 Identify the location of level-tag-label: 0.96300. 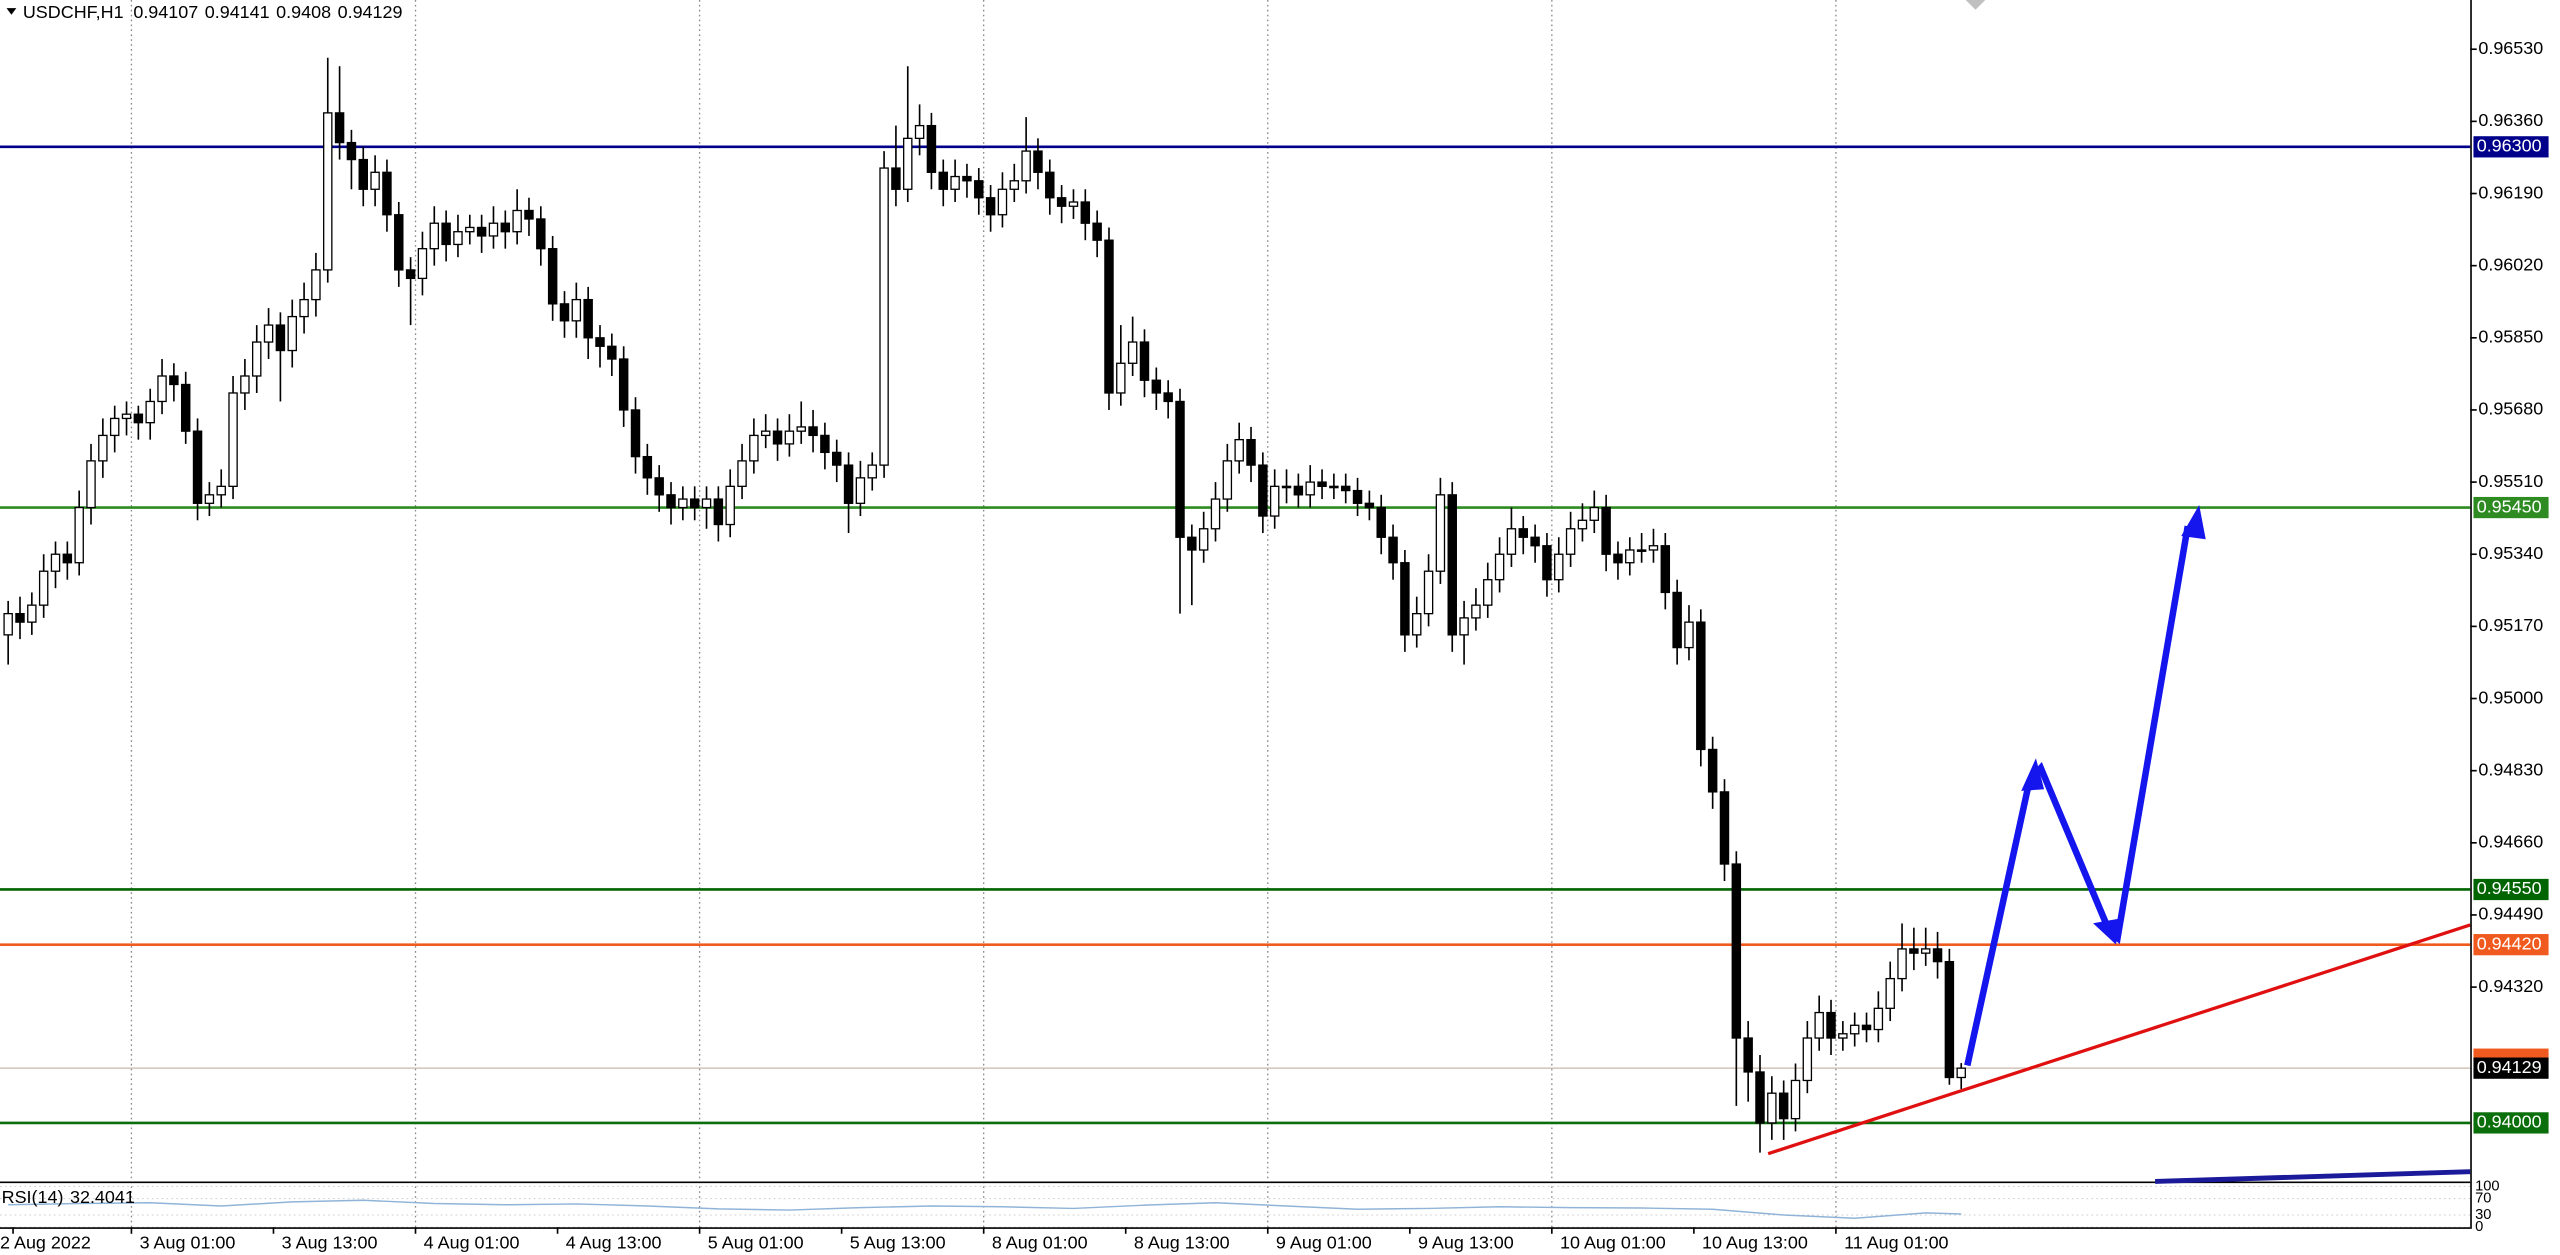
(2509, 146).